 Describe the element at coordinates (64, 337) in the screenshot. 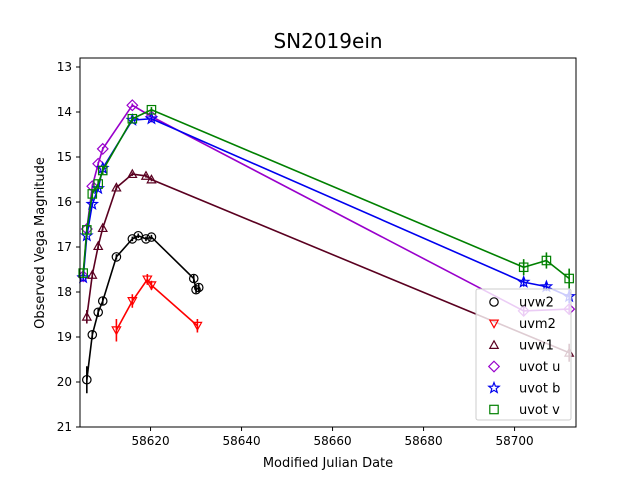

I see `y-tick-label: 19` at that location.